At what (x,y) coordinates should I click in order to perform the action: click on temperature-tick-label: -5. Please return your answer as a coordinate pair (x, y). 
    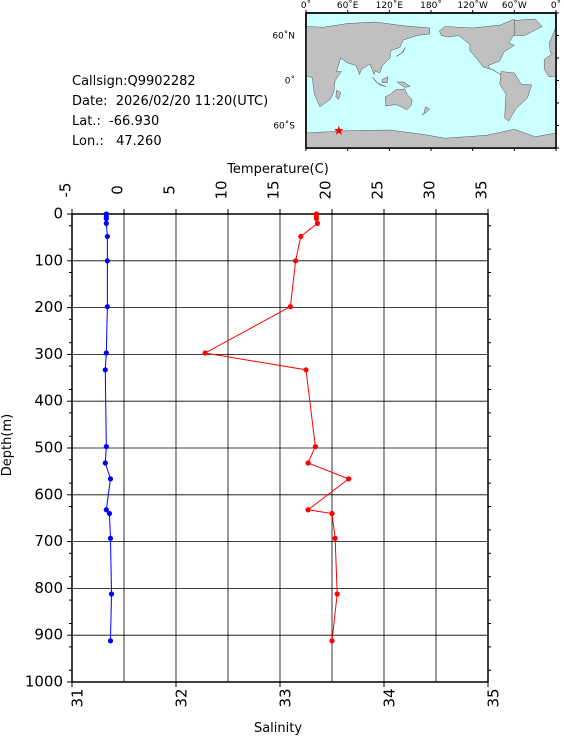
    Looking at the image, I should click on (66, 190).